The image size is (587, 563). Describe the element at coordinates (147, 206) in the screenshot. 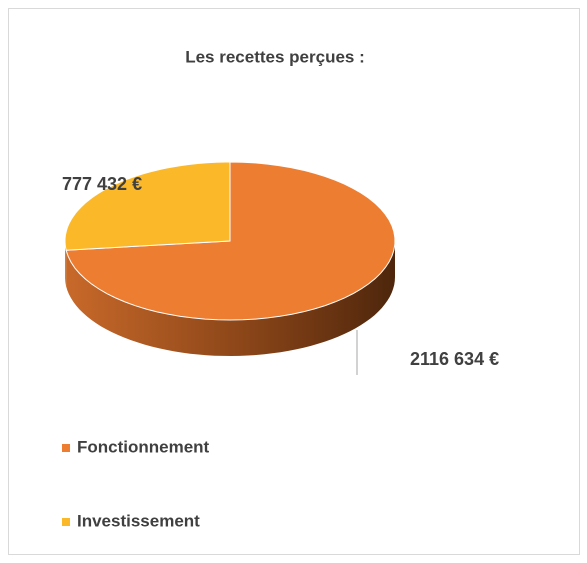

I see `slice` at that location.